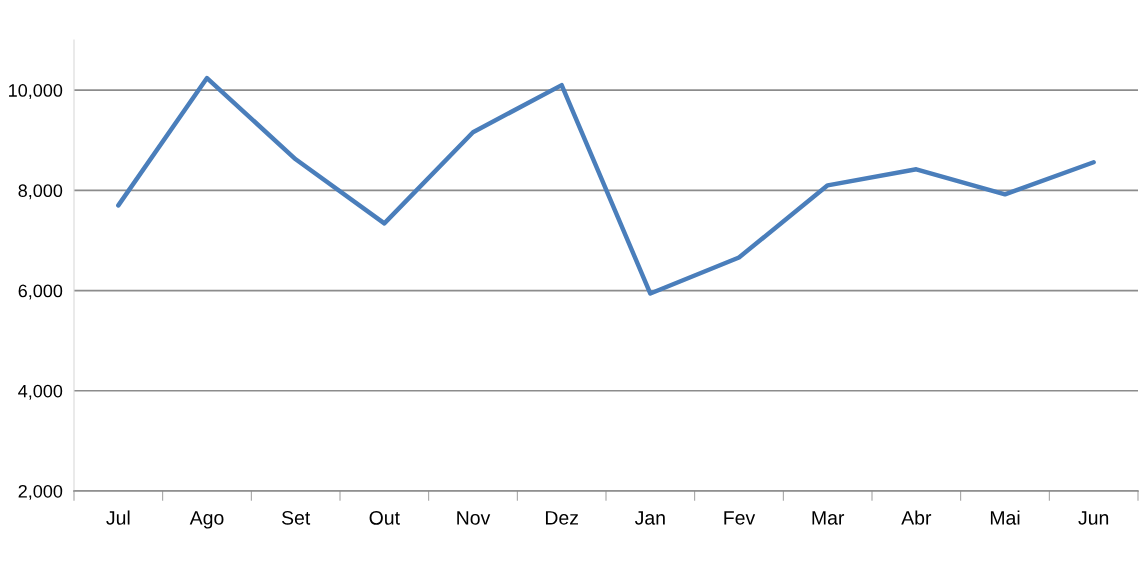 This screenshot has height=570, width=1140. What do you see at coordinates (740, 518) in the screenshot?
I see `x-tick-label: Fev` at bounding box center [740, 518].